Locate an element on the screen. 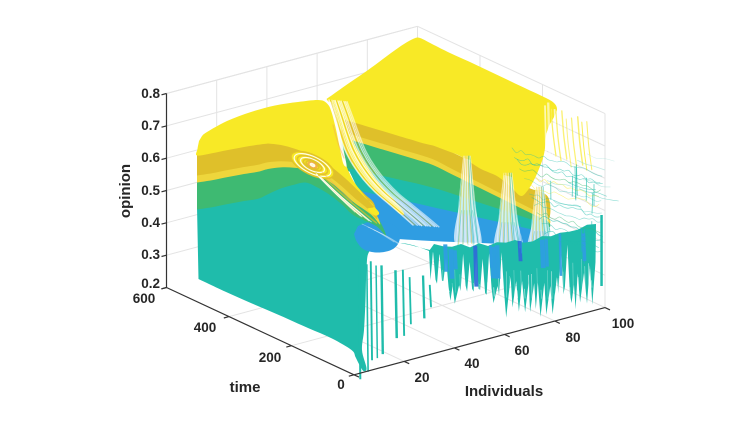 This screenshot has height=422, width=750. svg-text: 600 is located at coordinates (144, 298).